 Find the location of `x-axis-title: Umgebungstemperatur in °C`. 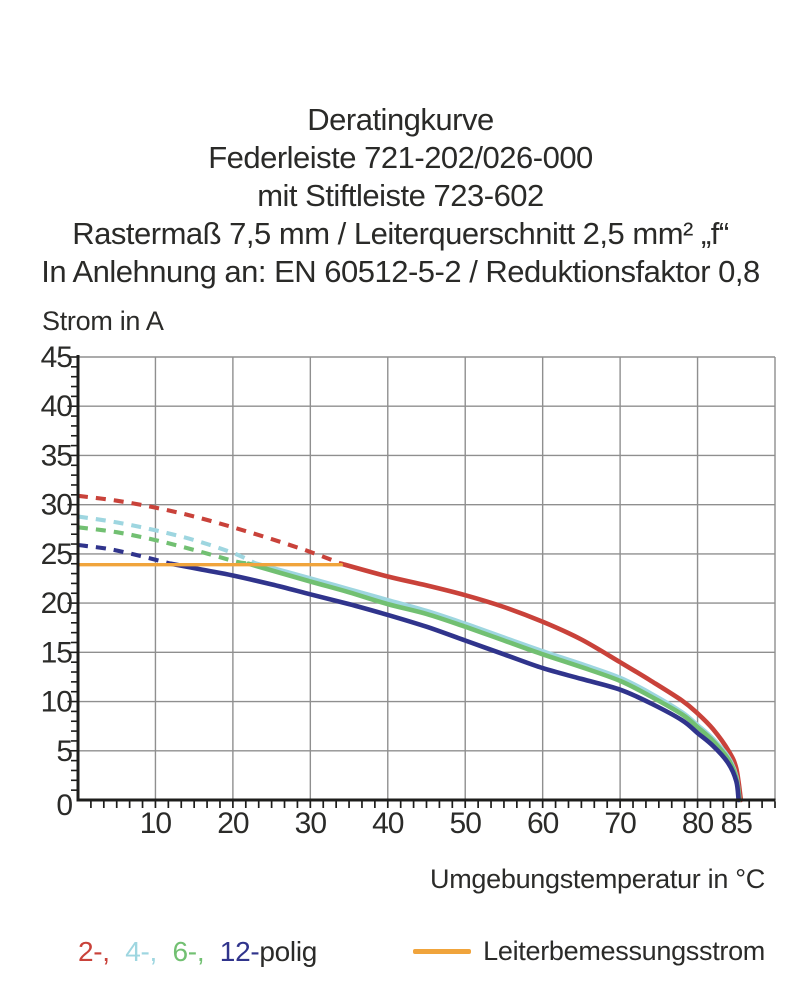

x-axis-title: Umgebungstemperatur in °C is located at coordinates (597, 879).